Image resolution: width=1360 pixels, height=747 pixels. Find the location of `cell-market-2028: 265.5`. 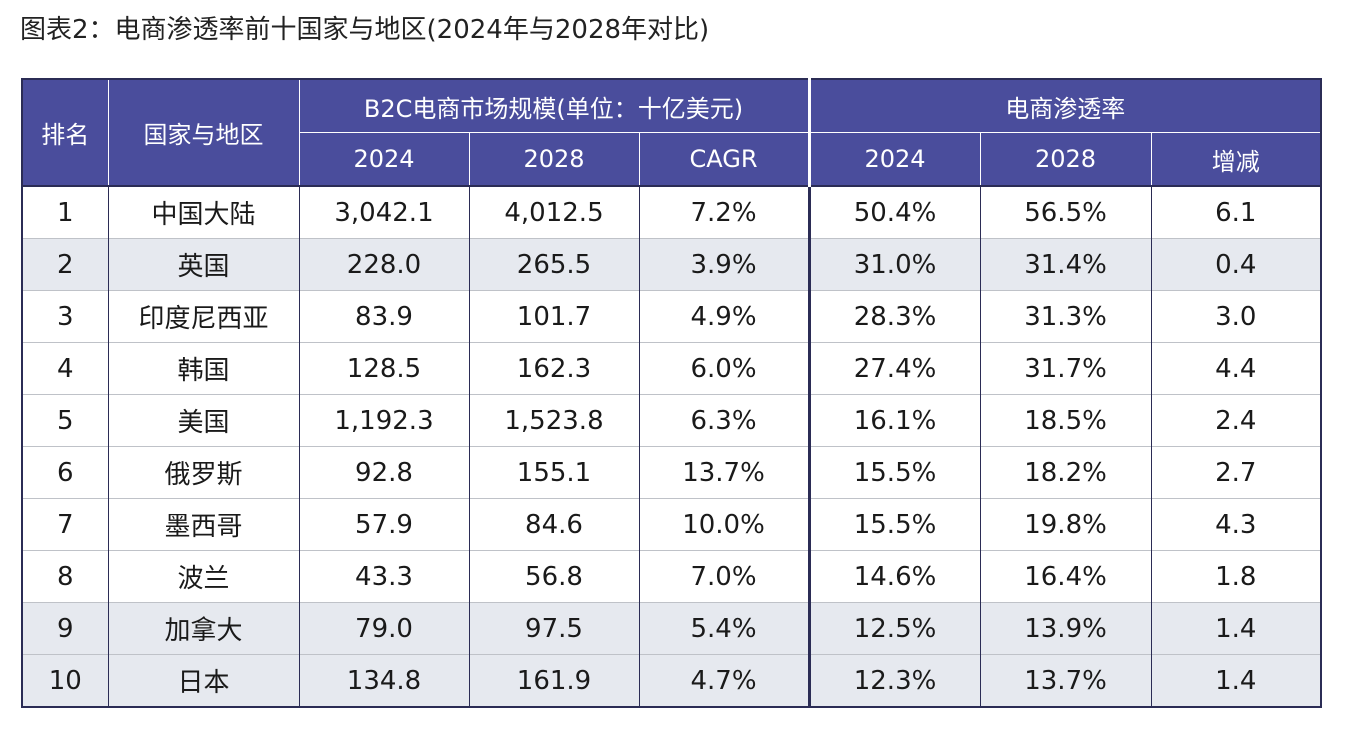

cell-market-2028: 265.5 is located at coordinates (554, 264).